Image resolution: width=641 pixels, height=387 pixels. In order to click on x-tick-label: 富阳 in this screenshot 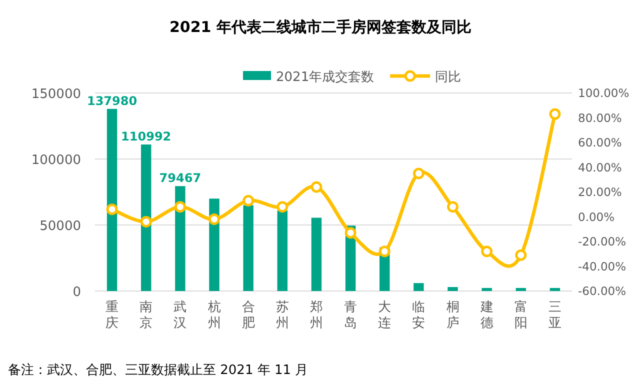, I will do `click(521, 315)`.